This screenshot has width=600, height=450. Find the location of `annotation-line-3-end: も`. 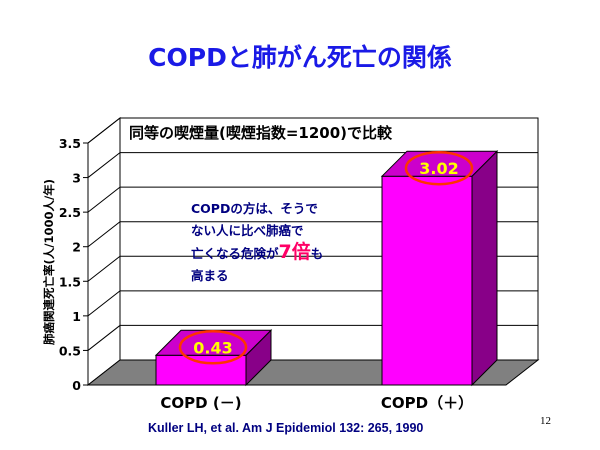

annotation-line-3-end: も is located at coordinates (317, 253).